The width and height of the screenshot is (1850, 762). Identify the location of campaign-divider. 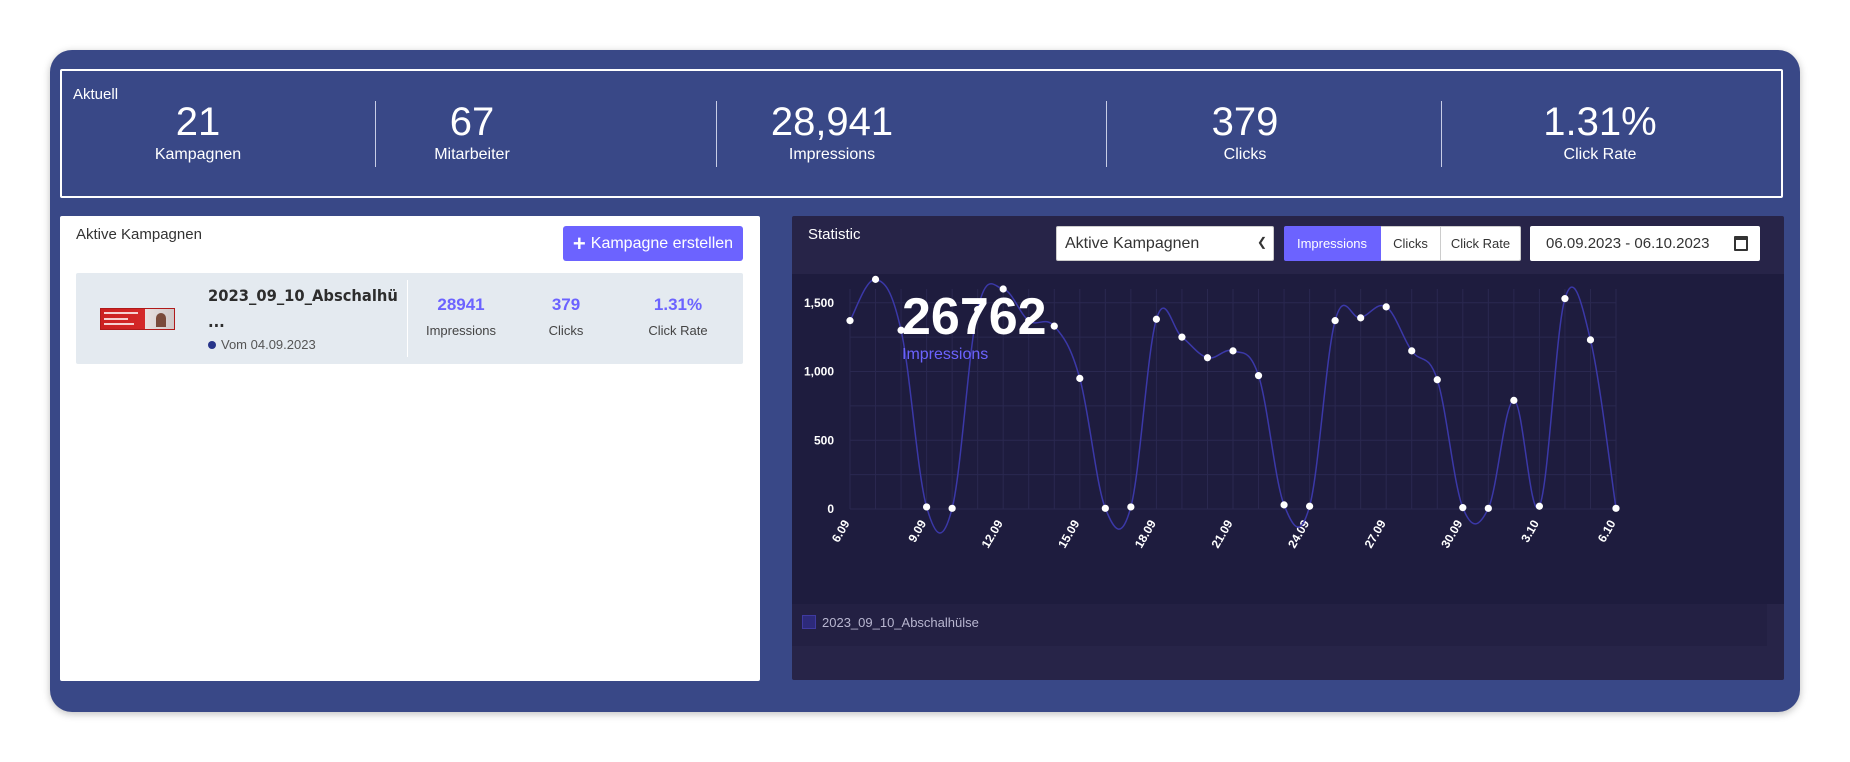
(407, 318).